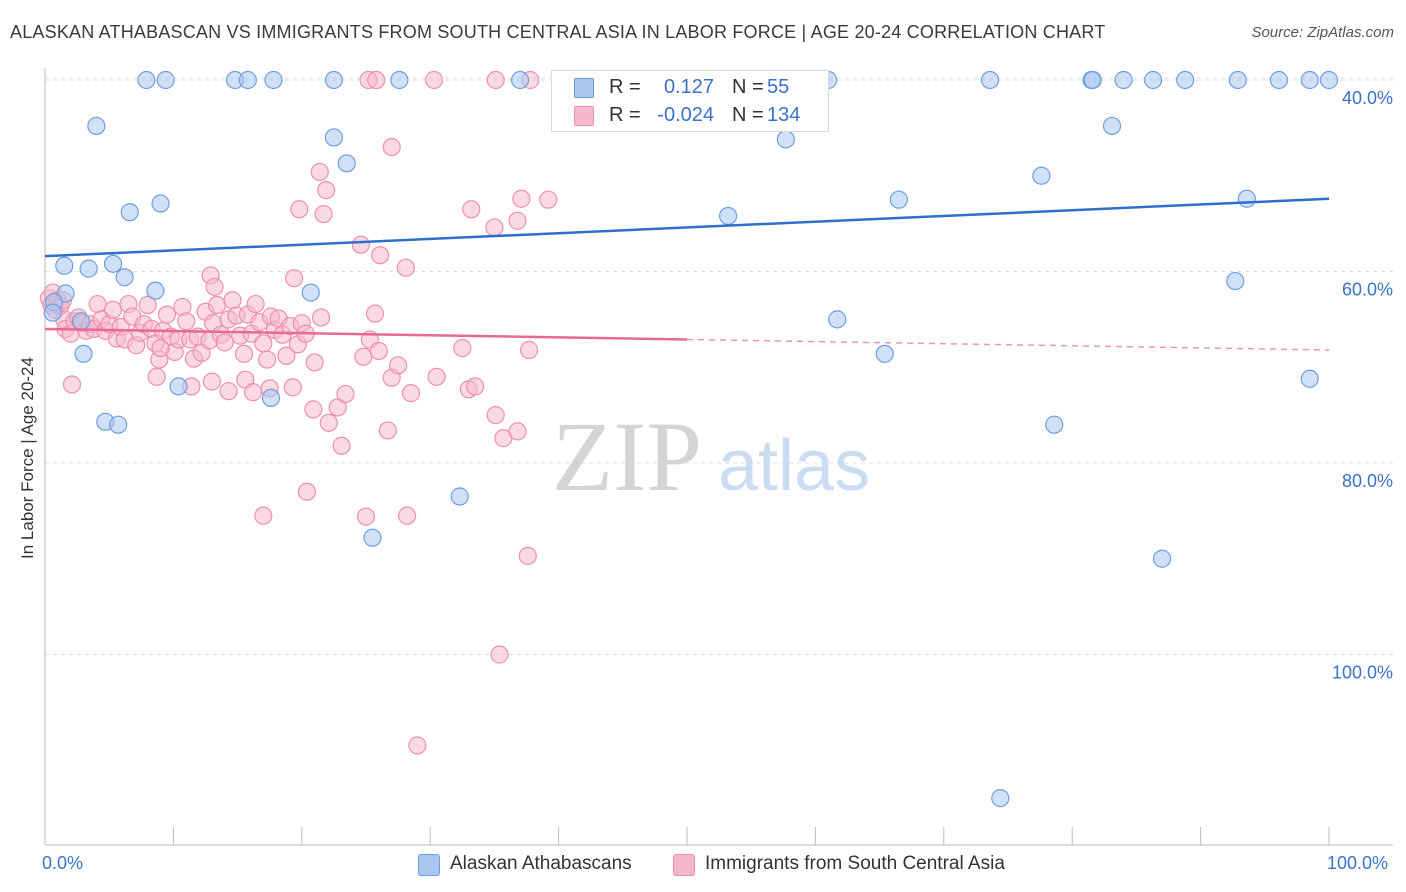  I want to click on stats-legend-row-immigrants: R = -0.024 N = 134, so click(690, 115).